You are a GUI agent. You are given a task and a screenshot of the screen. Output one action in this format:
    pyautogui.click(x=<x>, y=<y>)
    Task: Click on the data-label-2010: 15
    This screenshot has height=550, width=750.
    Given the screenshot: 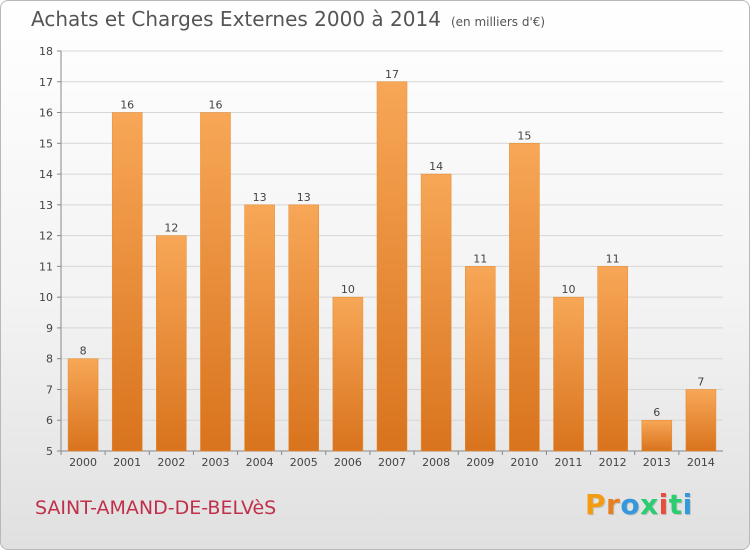 What is the action you would take?
    pyautogui.click(x=524, y=135)
    